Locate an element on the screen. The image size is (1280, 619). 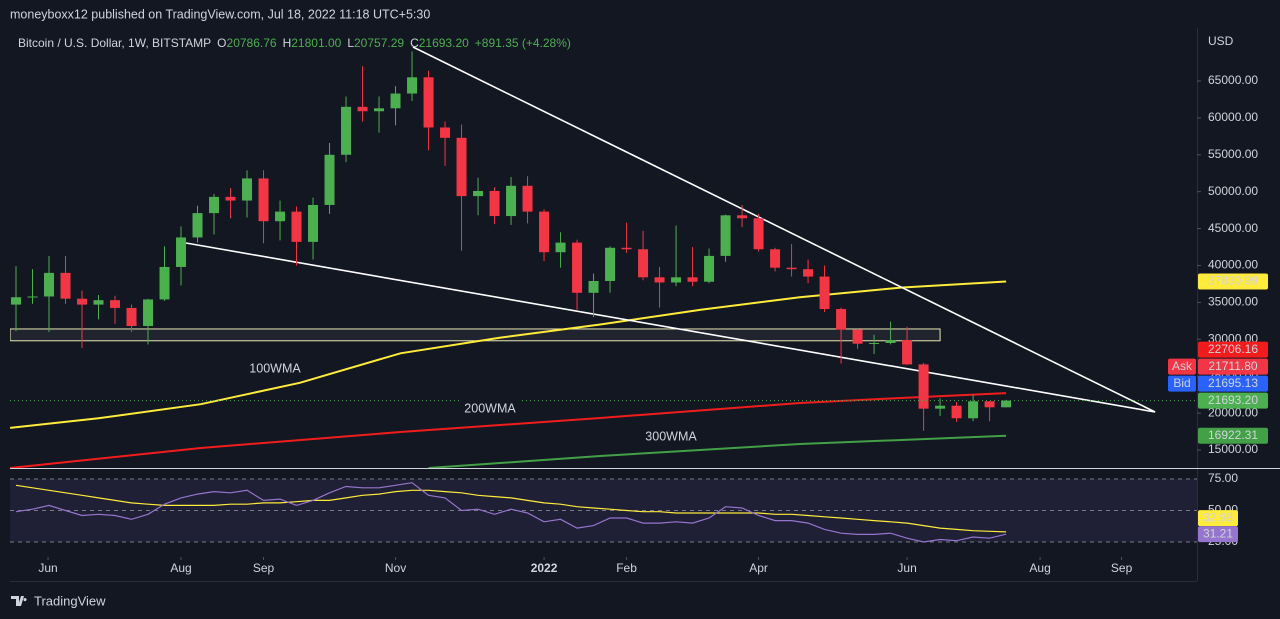
symbol: Bitcoin / U.S. Dollar, 1W, BITSTAMP is located at coordinates (114, 43).